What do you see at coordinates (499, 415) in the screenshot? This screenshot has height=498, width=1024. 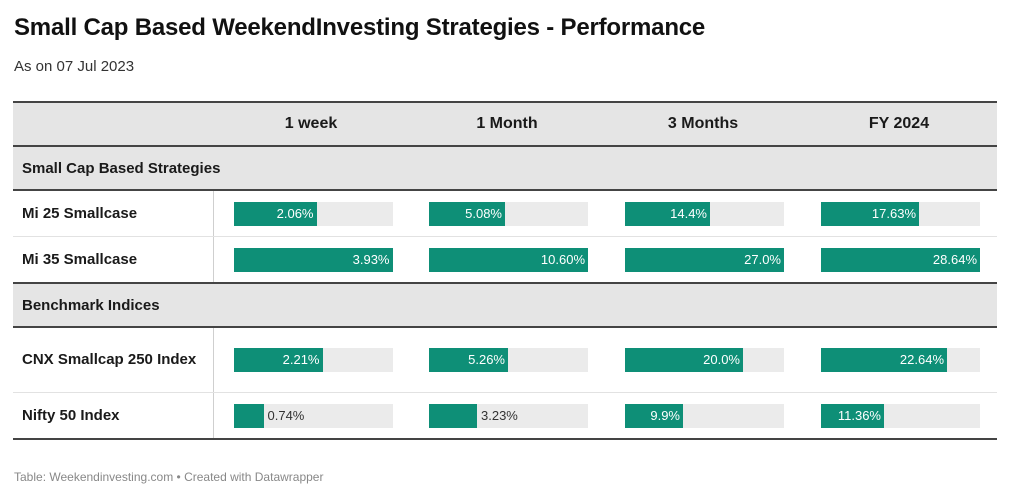 I see `bar-value-label: 3.23%` at bounding box center [499, 415].